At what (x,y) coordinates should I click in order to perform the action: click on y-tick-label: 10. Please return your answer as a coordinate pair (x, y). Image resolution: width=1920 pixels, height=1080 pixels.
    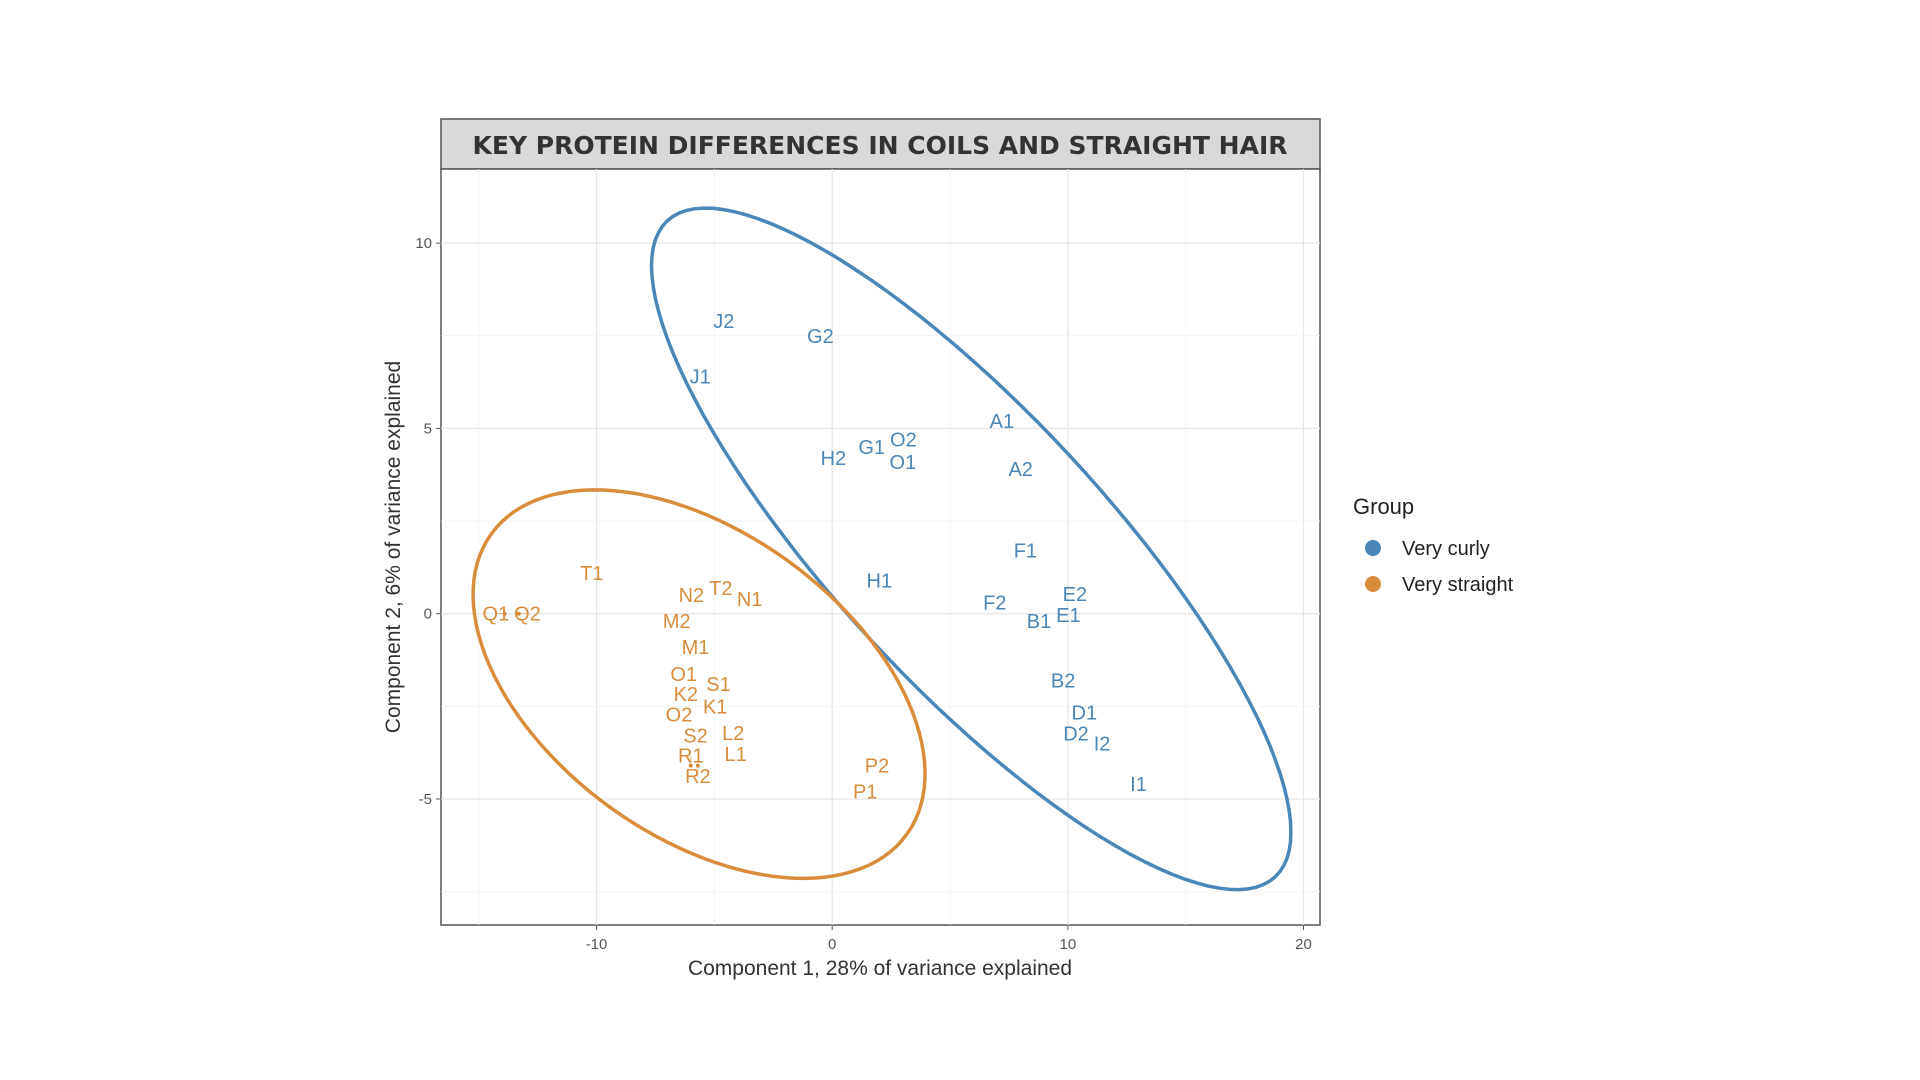
    Looking at the image, I should click on (423, 243).